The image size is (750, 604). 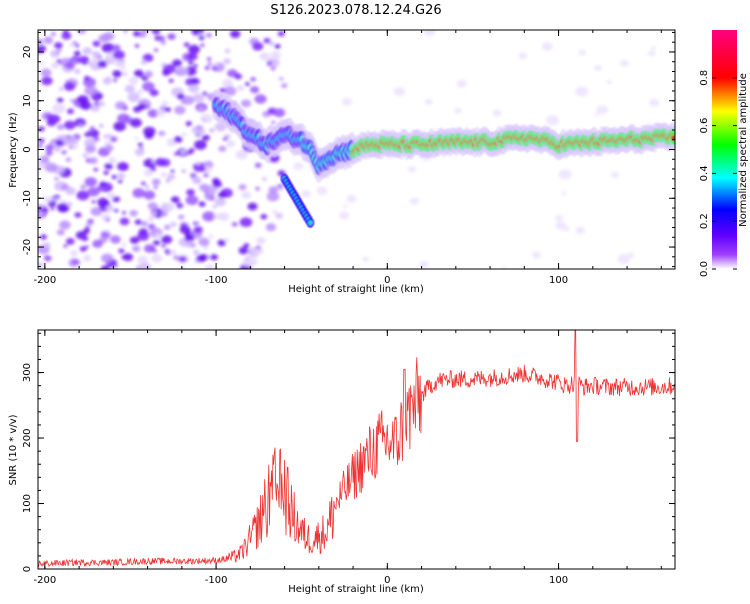 I want to click on colorbar-tick-label: 0.4, so click(x=704, y=173).